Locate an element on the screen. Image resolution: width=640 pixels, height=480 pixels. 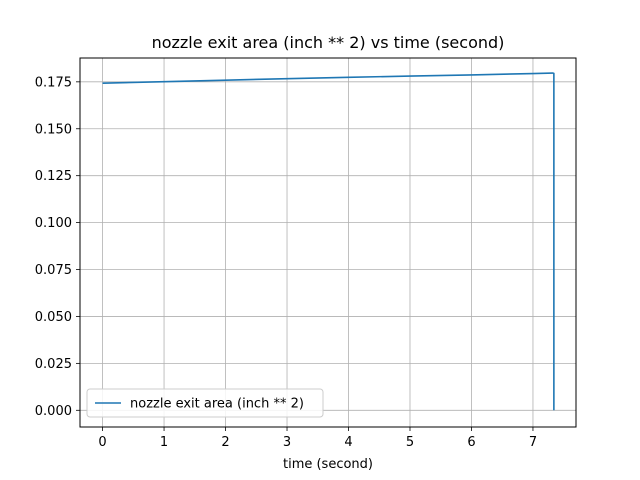
x-tick-label: 7 is located at coordinates (533, 442).